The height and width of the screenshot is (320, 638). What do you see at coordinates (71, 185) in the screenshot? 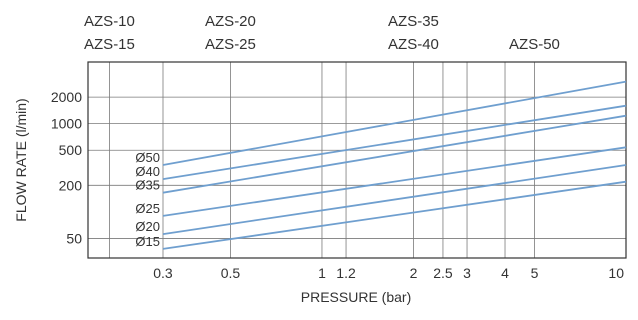
I see `y-tick-label: 200` at bounding box center [71, 185].